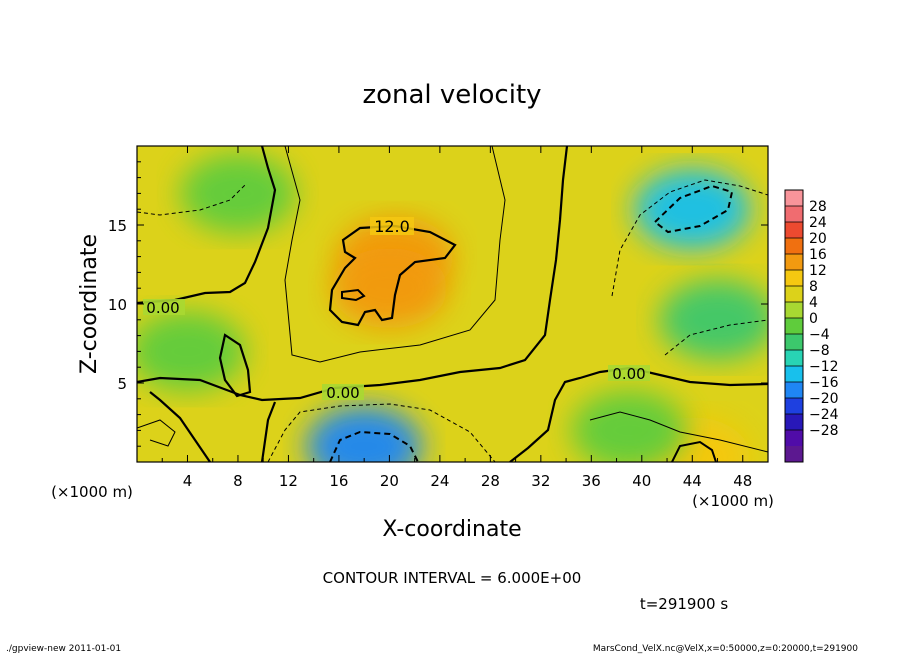  What do you see at coordinates (824, 383) in the screenshot?
I see `colorbar-label: −16` at bounding box center [824, 383].